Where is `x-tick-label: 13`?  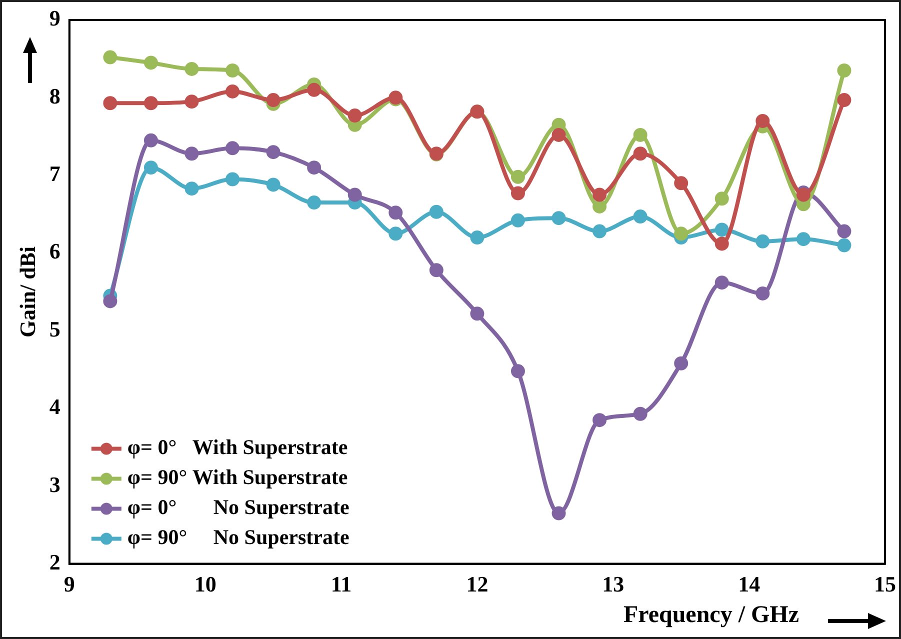
x-tick-label: 13 is located at coordinates (613, 584).